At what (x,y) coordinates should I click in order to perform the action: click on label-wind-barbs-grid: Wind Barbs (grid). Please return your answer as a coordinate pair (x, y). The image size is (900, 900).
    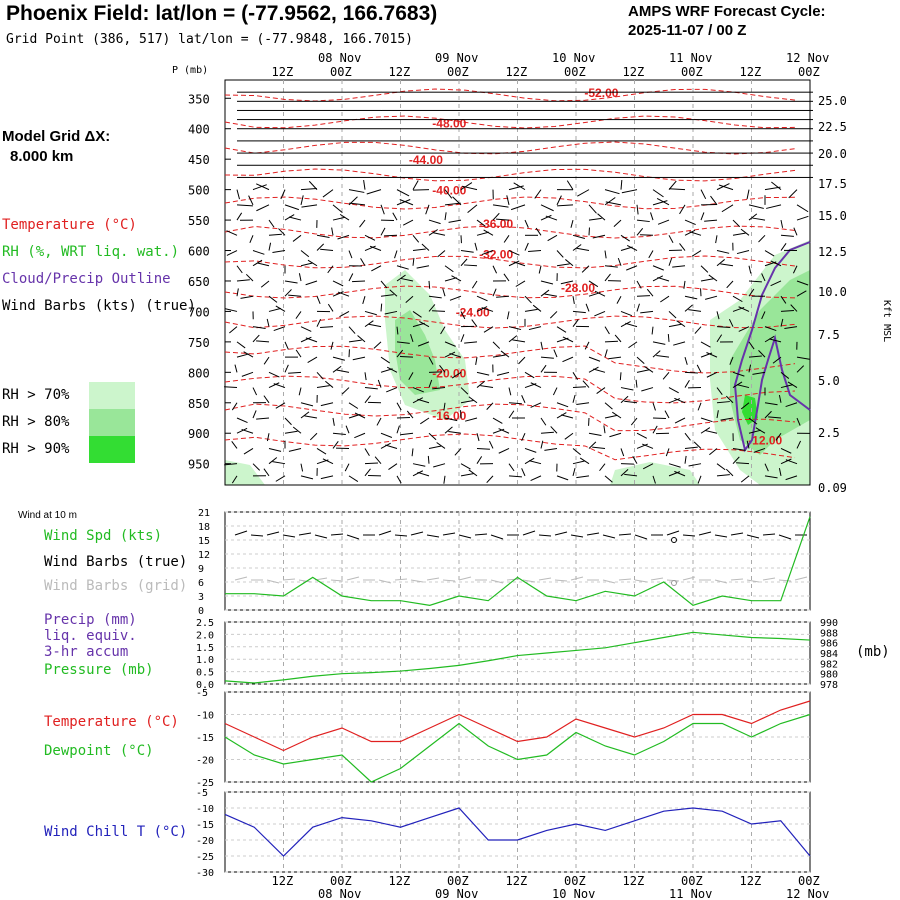
    Looking at the image, I should click on (116, 586).